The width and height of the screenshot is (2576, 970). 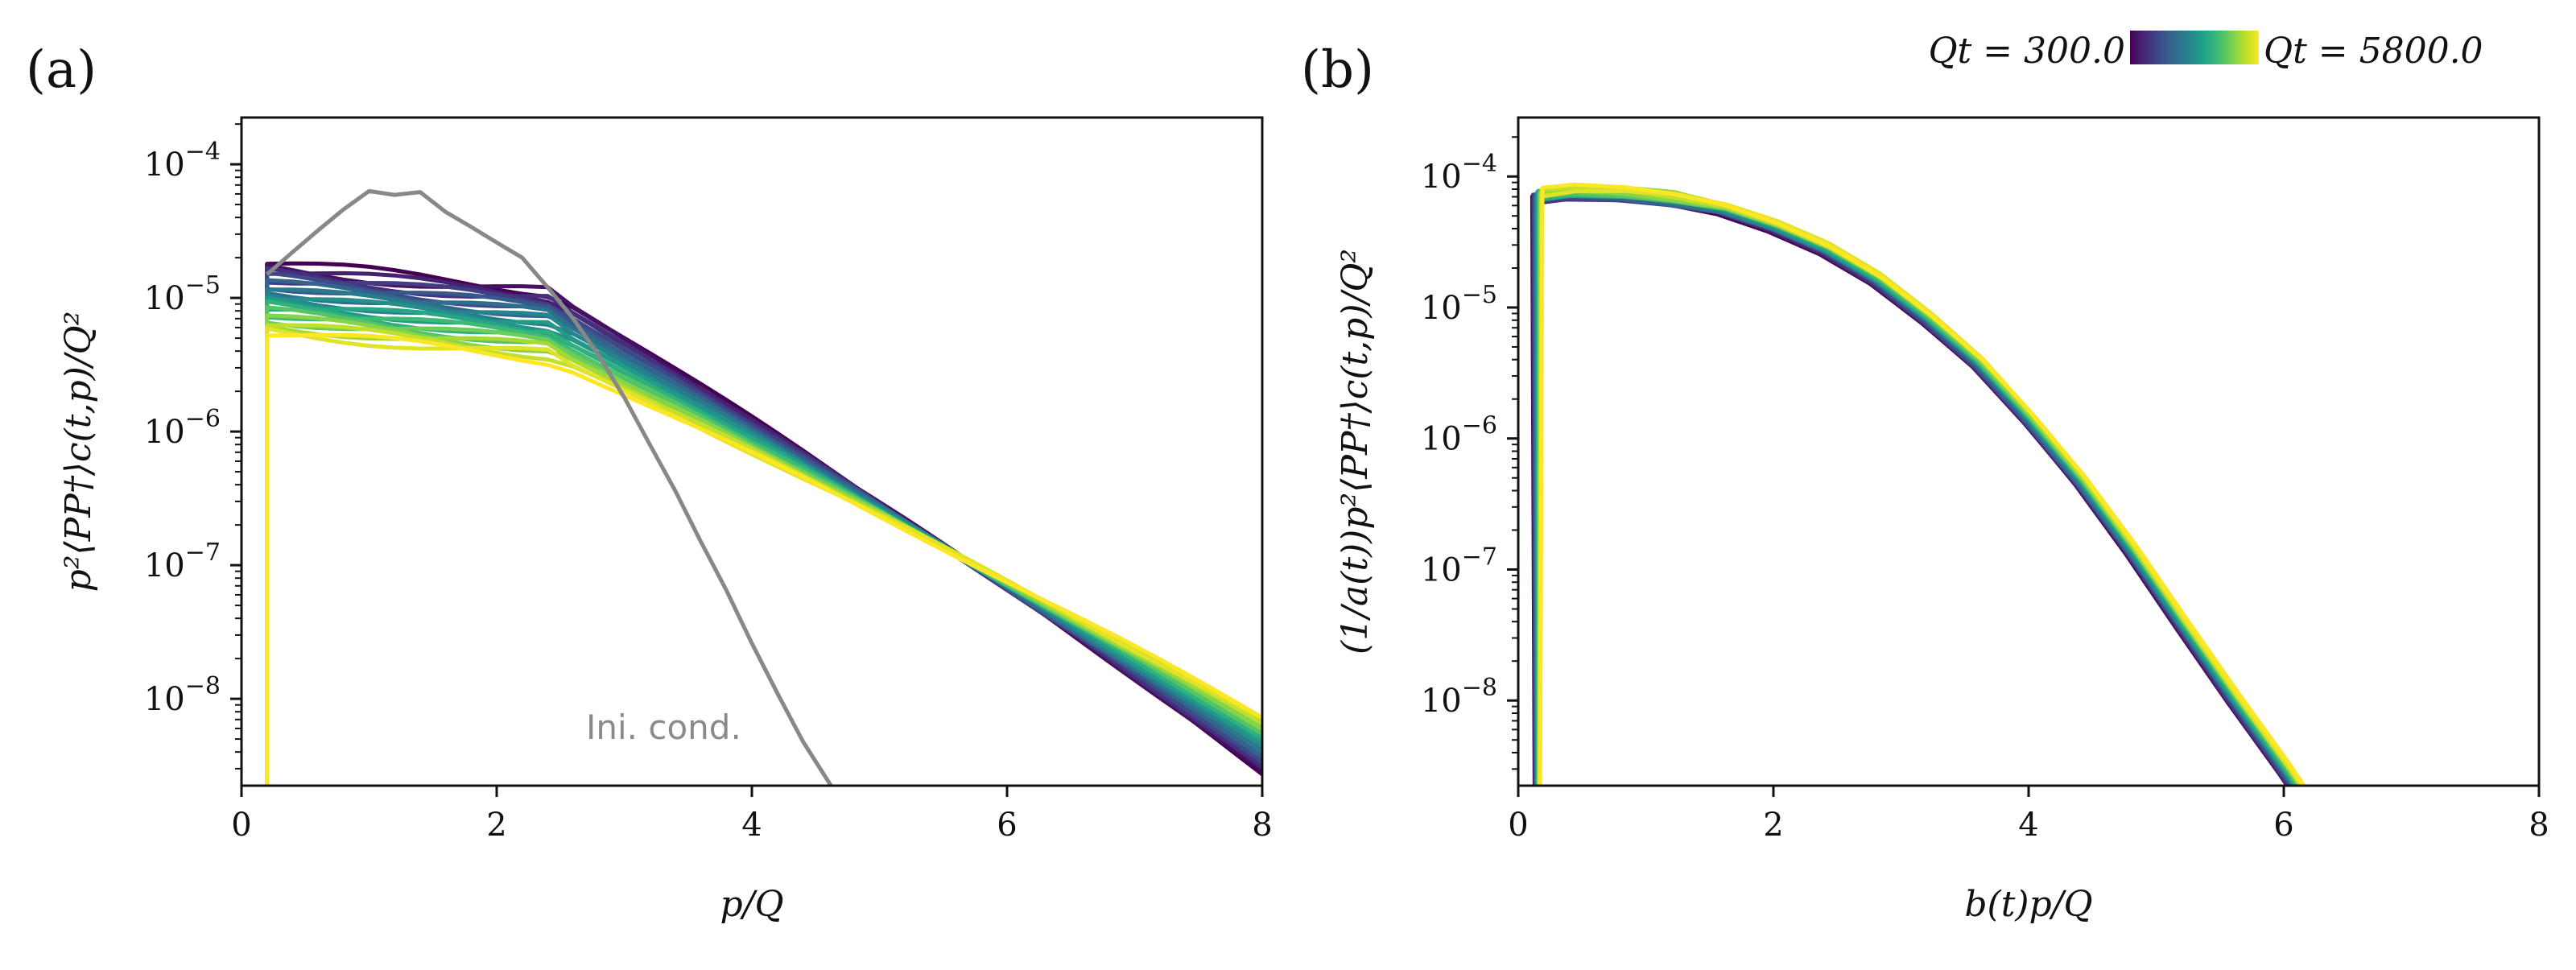 What do you see at coordinates (1355, 452) in the screenshot?
I see `panel-b-ylabel: (1/a(t))p²⟨PP†⟩c(t,p)/Q²` at bounding box center [1355, 452].